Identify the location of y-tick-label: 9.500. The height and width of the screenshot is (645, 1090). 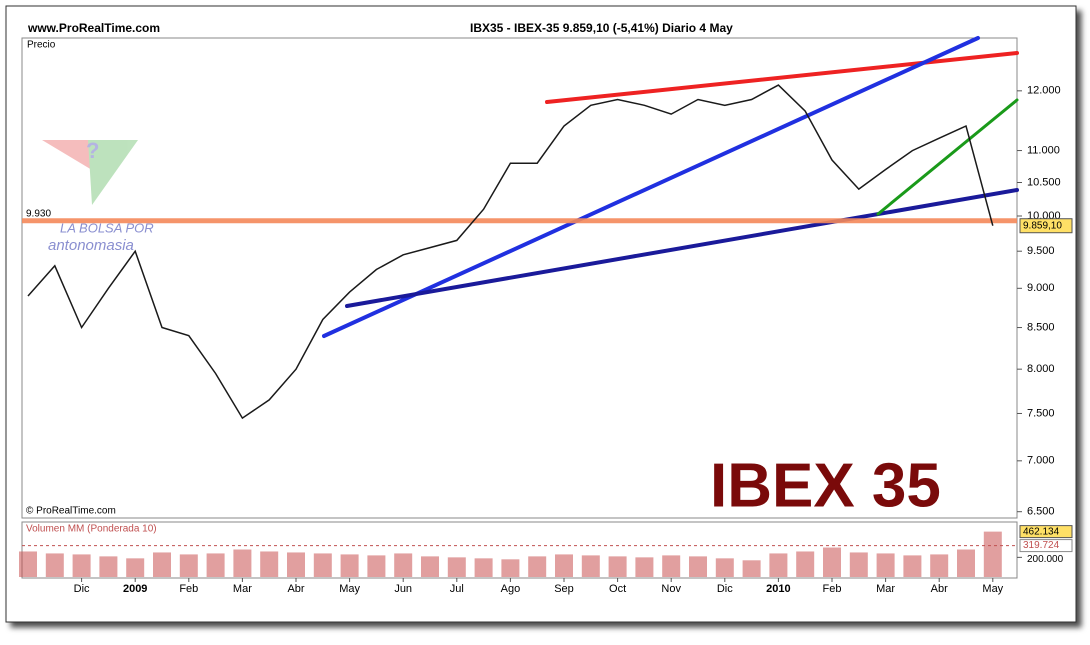
(1041, 251).